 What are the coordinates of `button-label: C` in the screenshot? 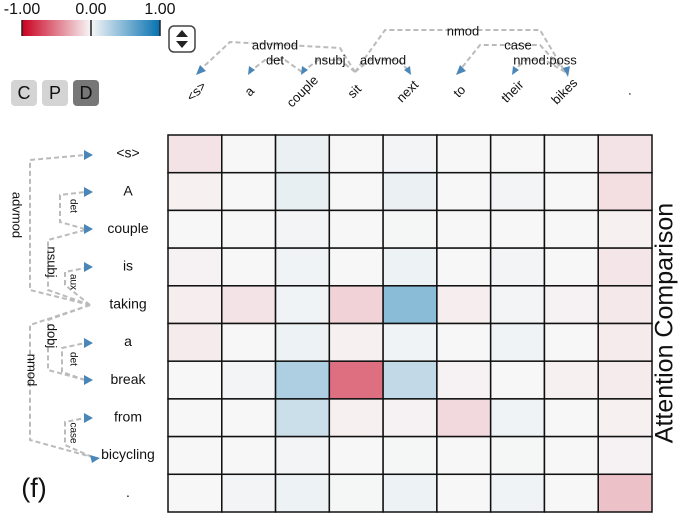 It's located at (24, 93).